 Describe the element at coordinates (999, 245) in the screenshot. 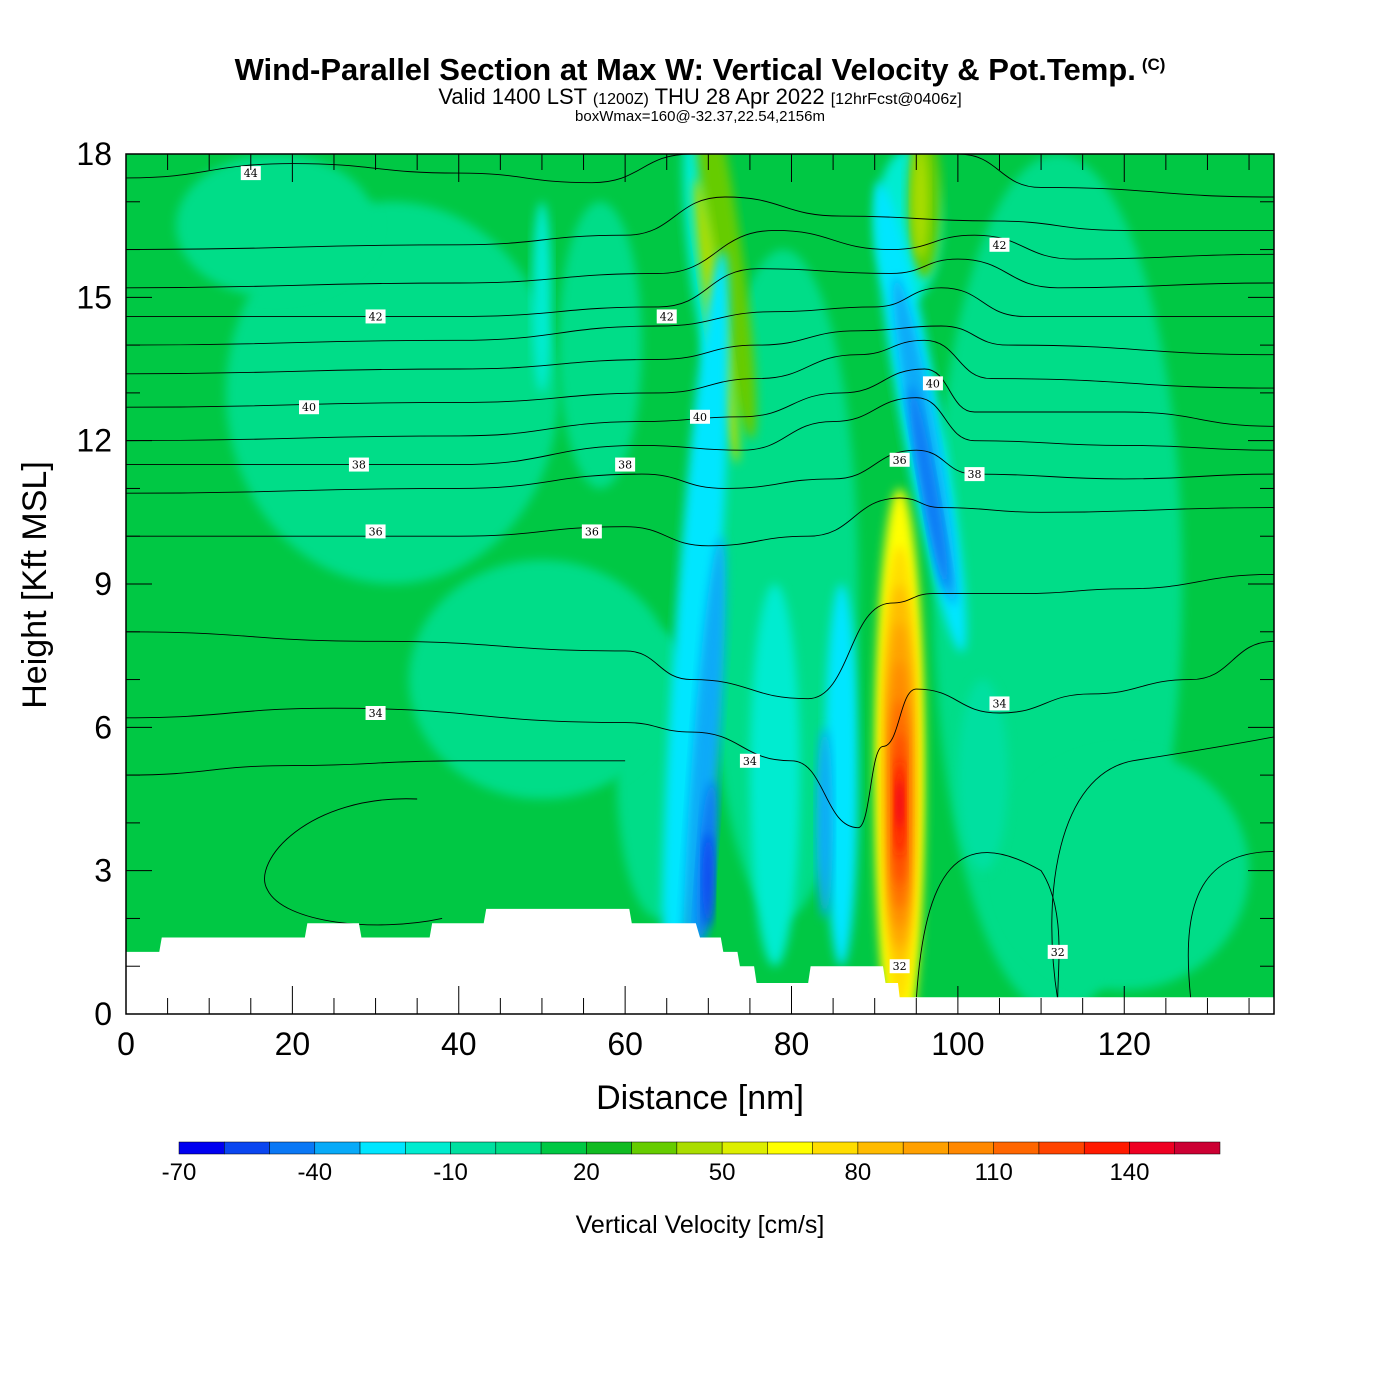

I see `theta-label-text: 42` at that location.